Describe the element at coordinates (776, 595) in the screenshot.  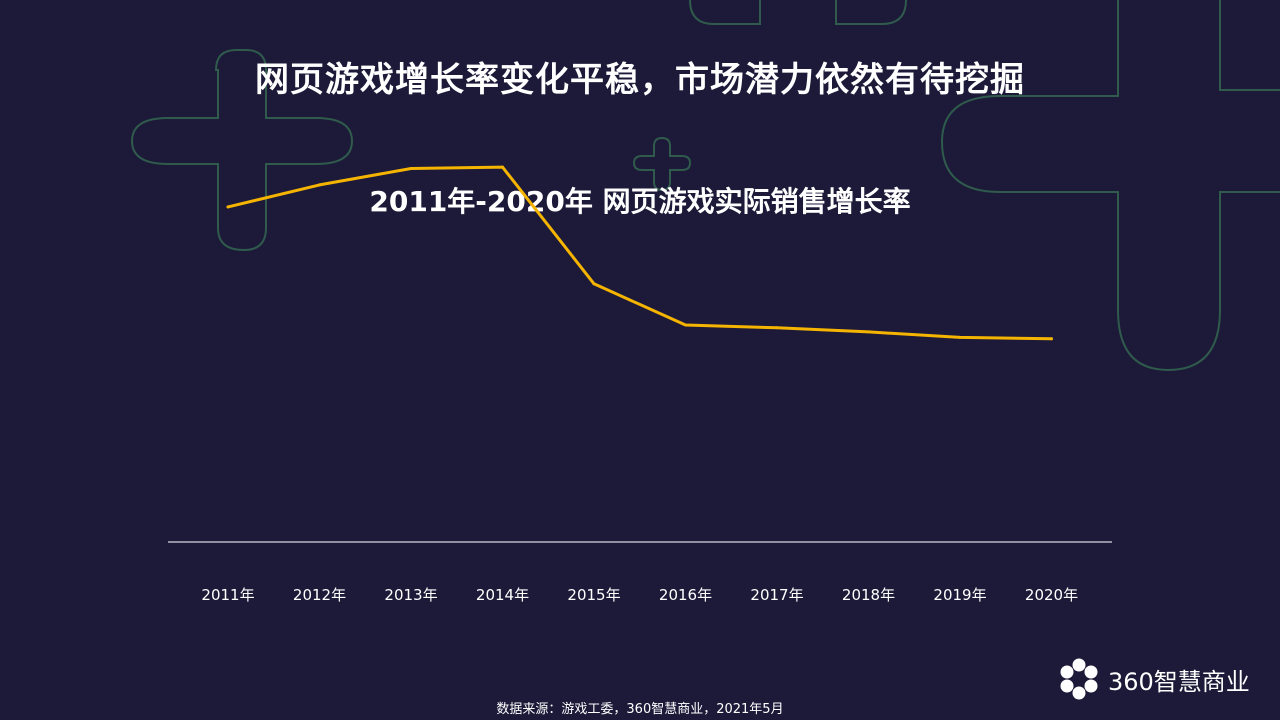
I see `x-tick-label: 2017年` at that location.